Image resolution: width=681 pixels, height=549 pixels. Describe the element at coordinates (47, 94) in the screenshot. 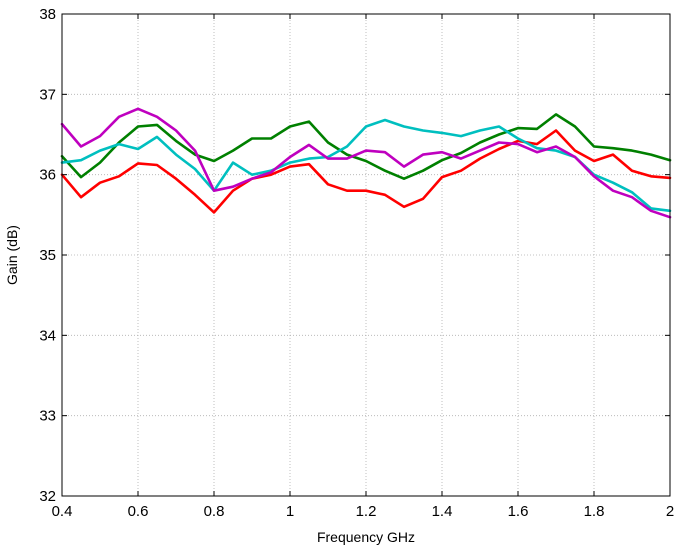

I see `y-tick-label: 37` at that location.